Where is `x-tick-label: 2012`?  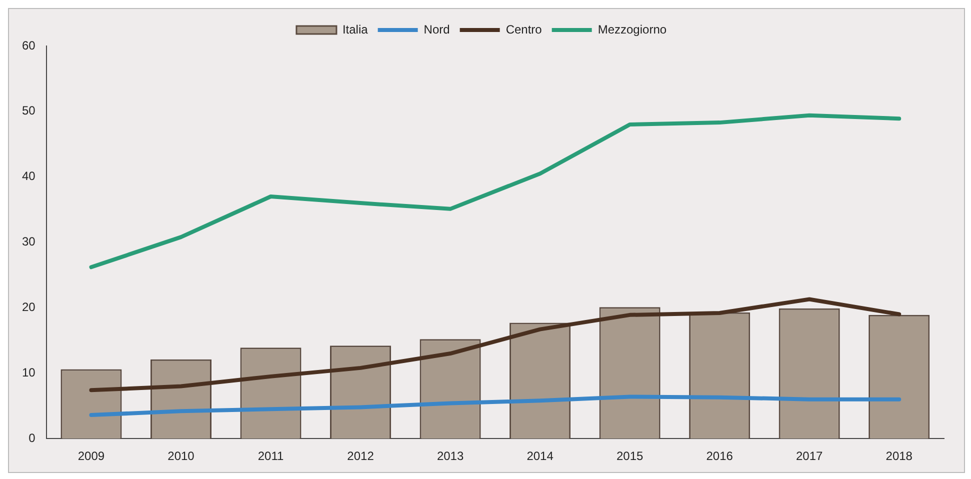 x-tick-label: 2012 is located at coordinates (360, 456).